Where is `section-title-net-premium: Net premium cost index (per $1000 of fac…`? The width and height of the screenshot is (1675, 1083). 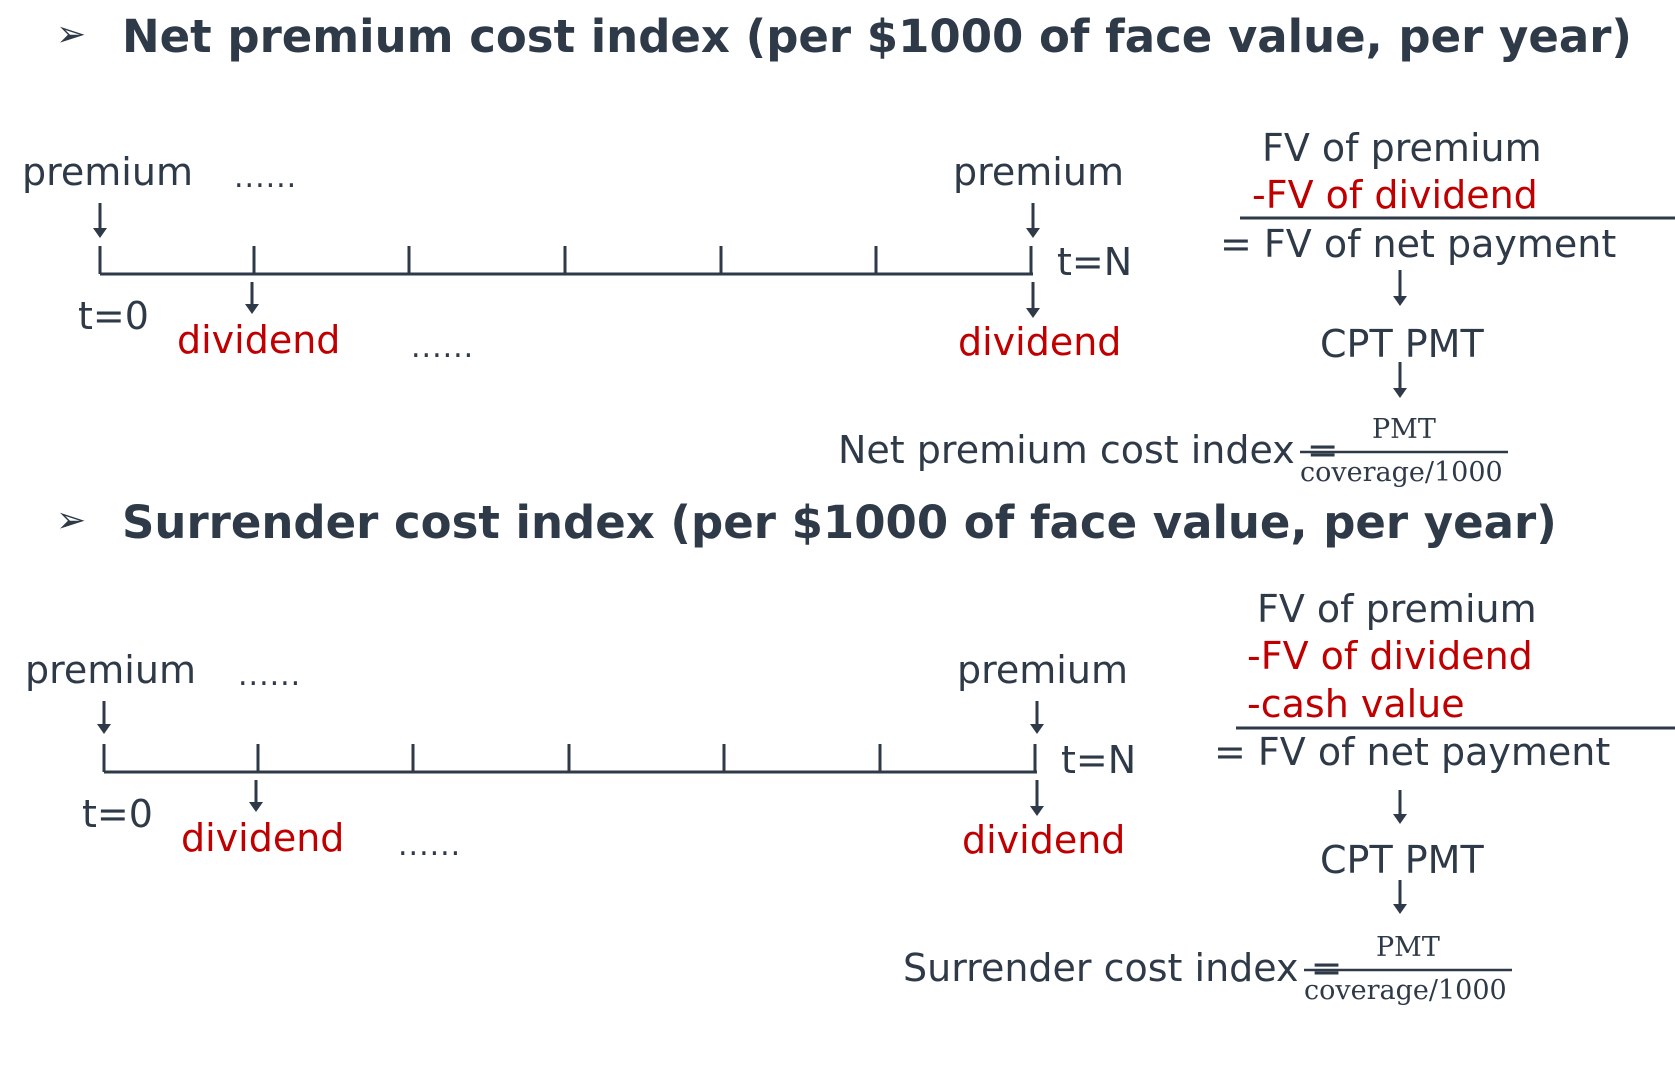
section-title-net-premium: Net premium cost index (per $1000 of fac… is located at coordinates (877, 36).